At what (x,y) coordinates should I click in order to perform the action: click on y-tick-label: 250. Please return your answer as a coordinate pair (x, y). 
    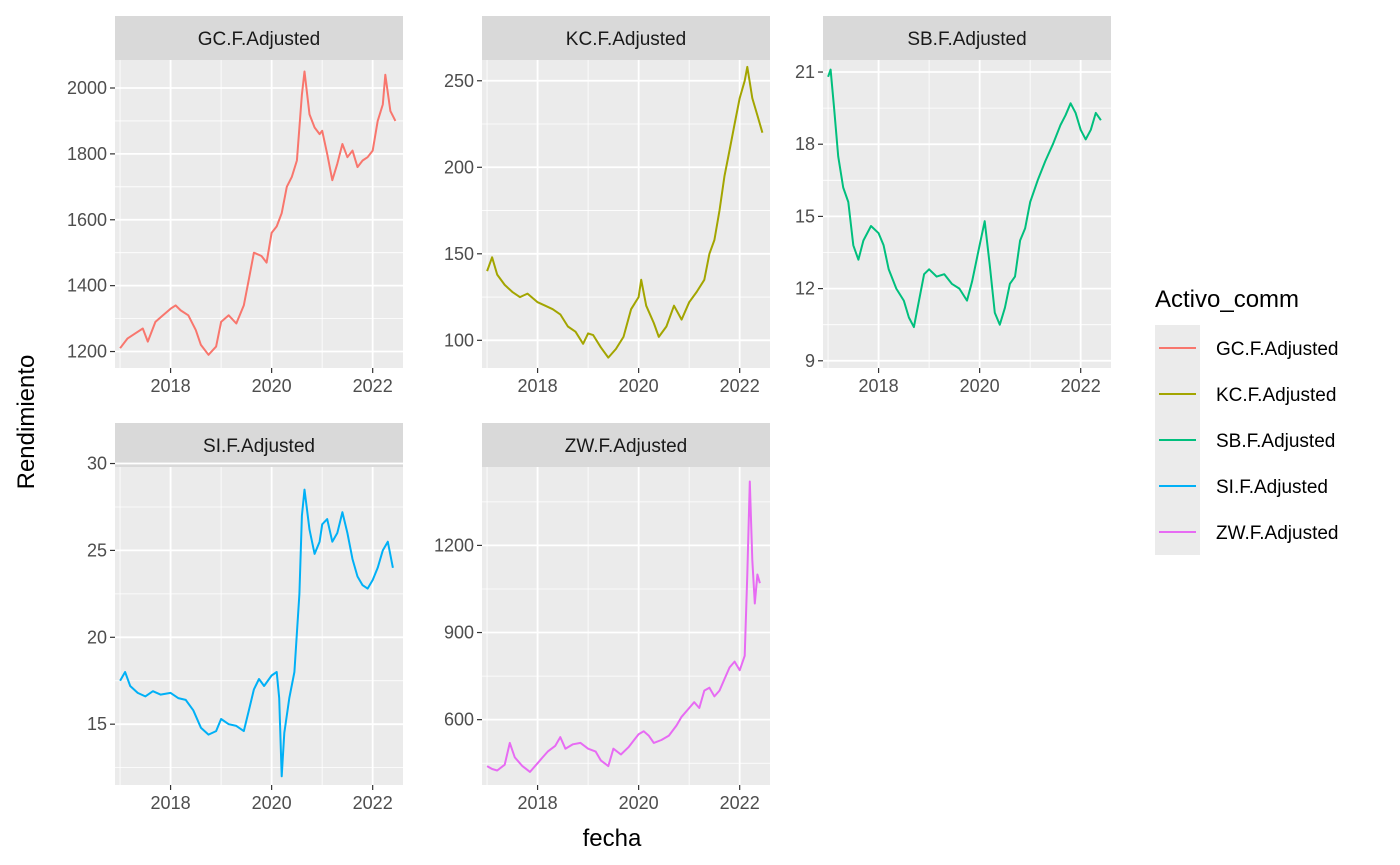
    Looking at the image, I should click on (459, 81).